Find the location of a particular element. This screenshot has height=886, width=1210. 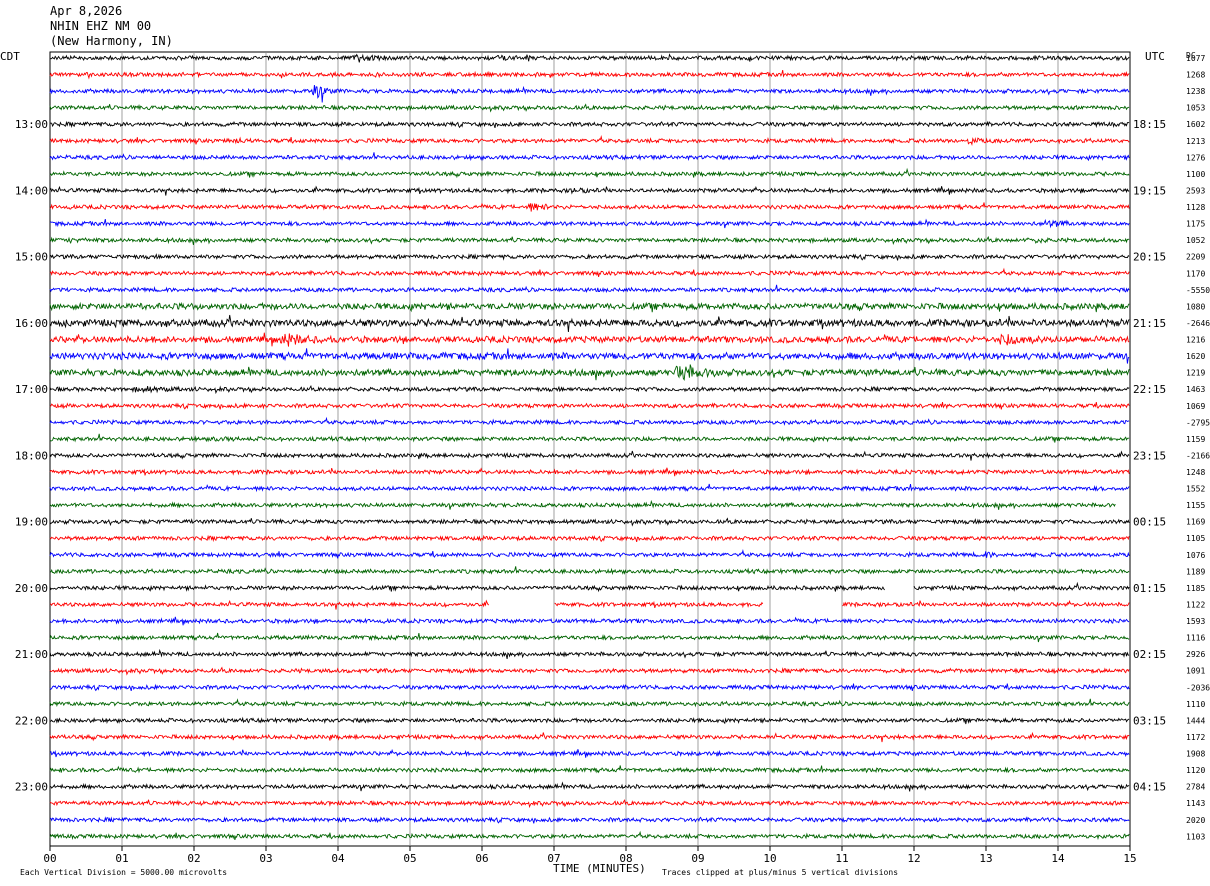

dc-offset-label: 1159 is located at coordinates (1195, 439).